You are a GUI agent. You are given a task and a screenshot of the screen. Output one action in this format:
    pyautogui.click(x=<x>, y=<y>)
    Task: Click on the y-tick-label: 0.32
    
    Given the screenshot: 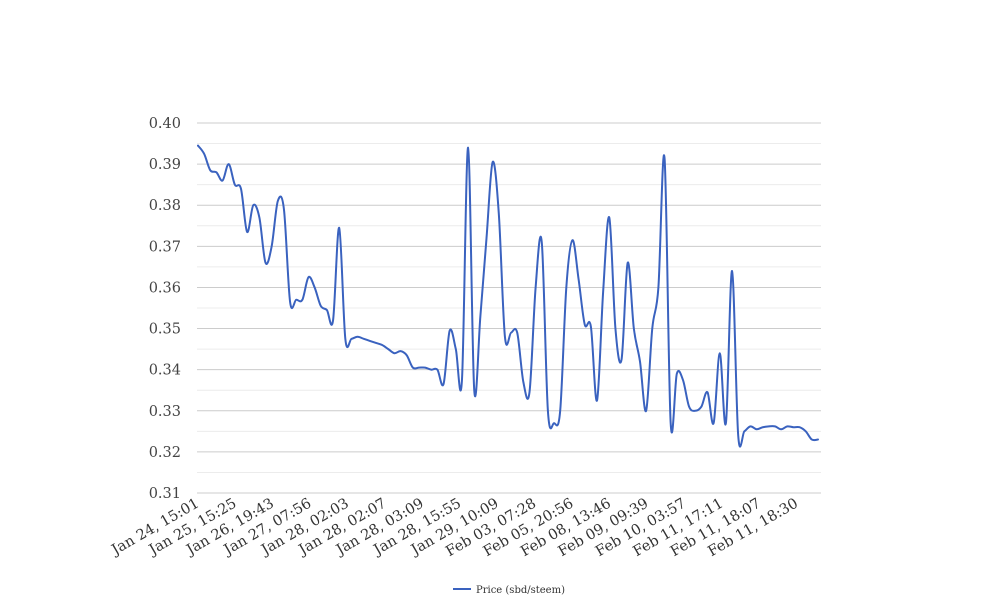 What is the action you would take?
    pyautogui.click(x=165, y=453)
    